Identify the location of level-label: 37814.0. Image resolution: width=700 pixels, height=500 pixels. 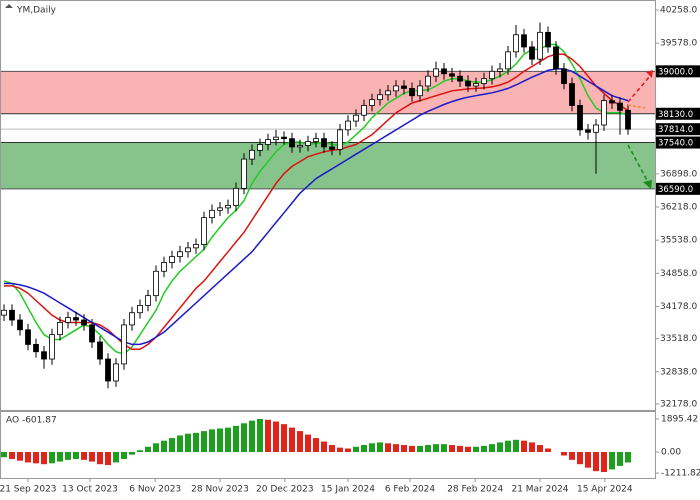
(675, 130).